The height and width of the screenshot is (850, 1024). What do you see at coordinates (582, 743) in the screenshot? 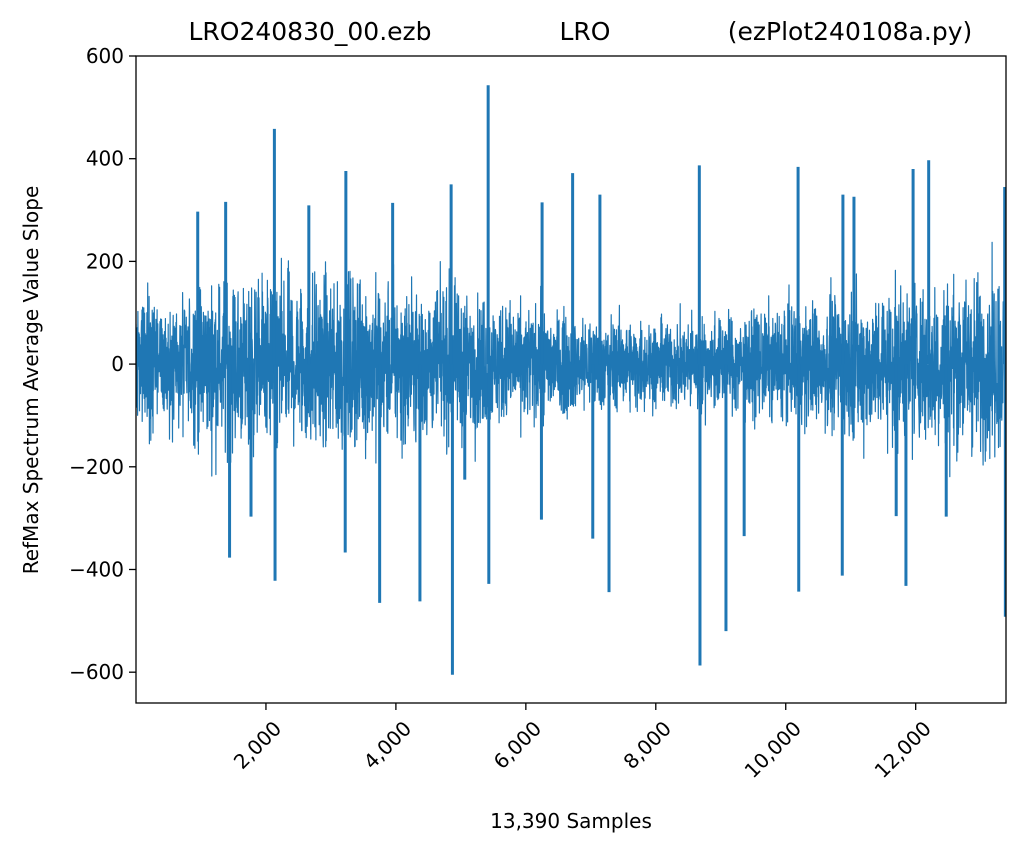
I see `x-axis: 2,000 4,000 6,000 8,000 10,000 12,000` at bounding box center [582, 743].